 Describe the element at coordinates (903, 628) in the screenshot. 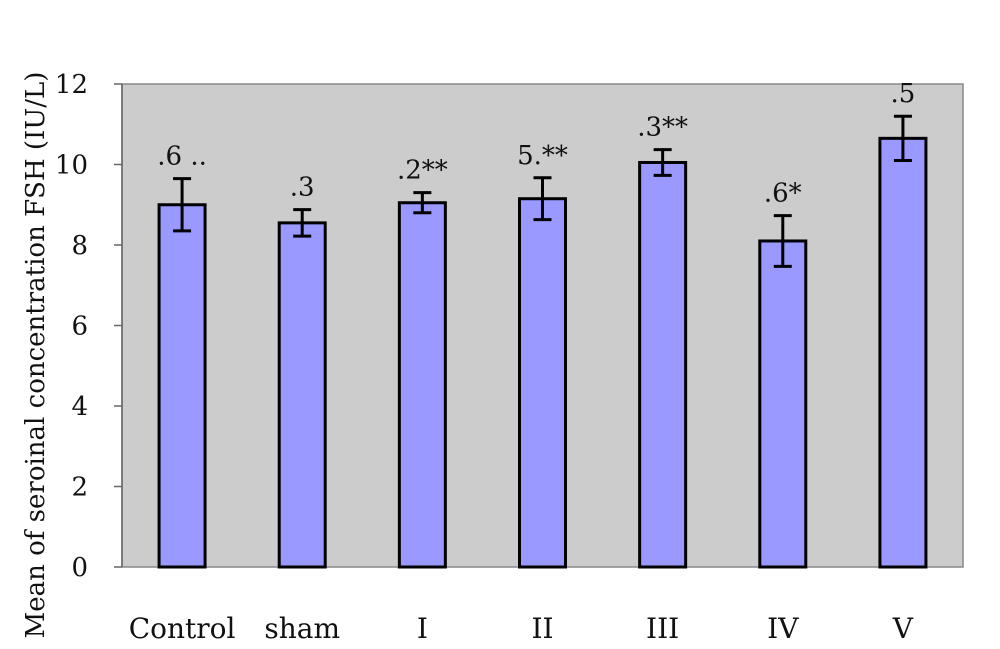

I see `x-category-label: V` at that location.